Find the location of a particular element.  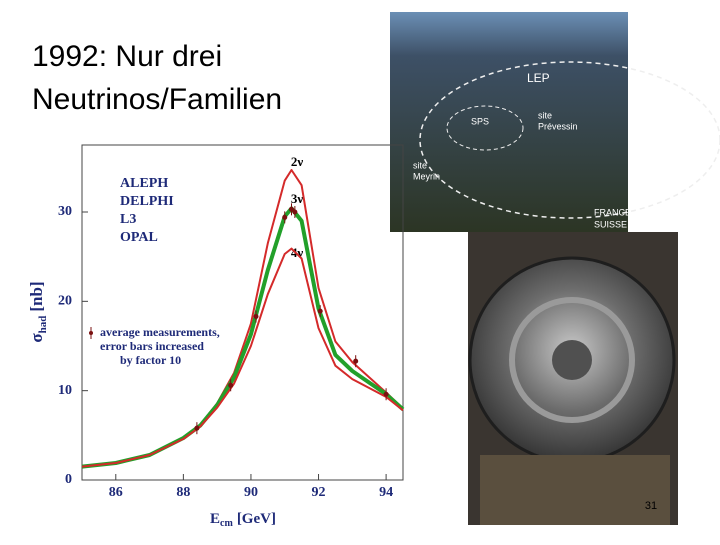

photo-label: FRANCE is located at coordinates (612, 212).